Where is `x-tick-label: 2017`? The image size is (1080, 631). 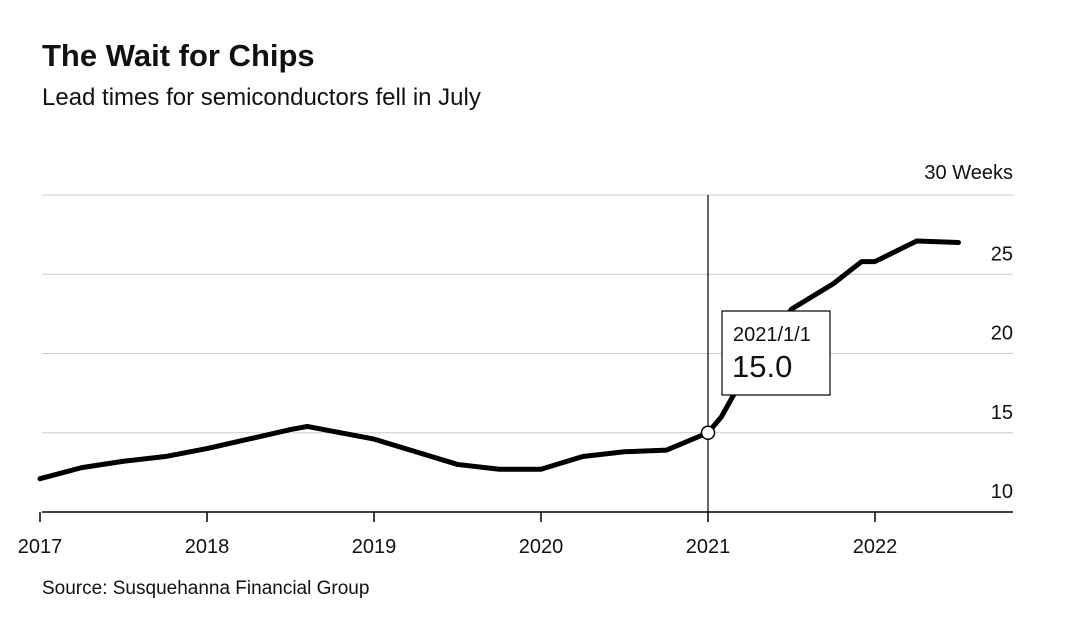 x-tick-label: 2017 is located at coordinates (40, 547).